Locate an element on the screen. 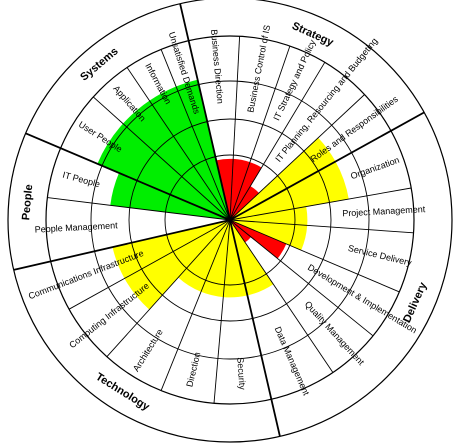 Image resolution: width=456 pixels, height=446 pixels. ring-circle is located at coordinates (230, 220).